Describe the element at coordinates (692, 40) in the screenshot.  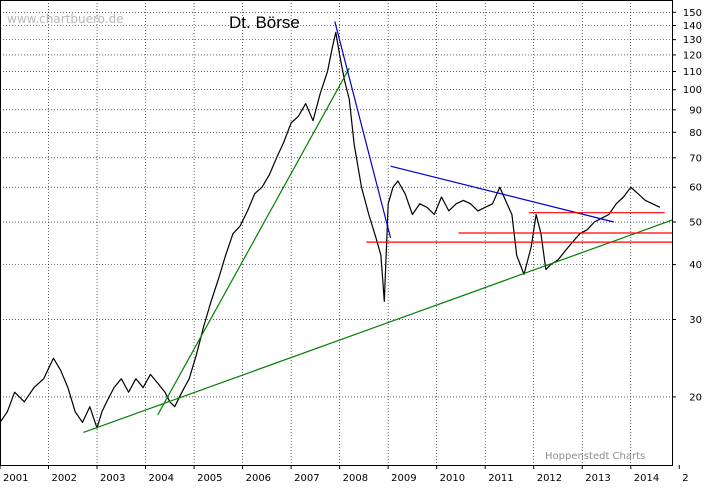
I see `y-tick-label: 130` at that location.